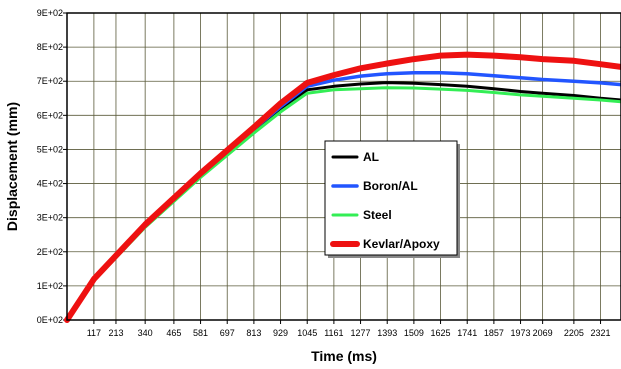 The height and width of the screenshot is (369, 621). I want to click on x-tick-label: 1393, so click(387, 333).